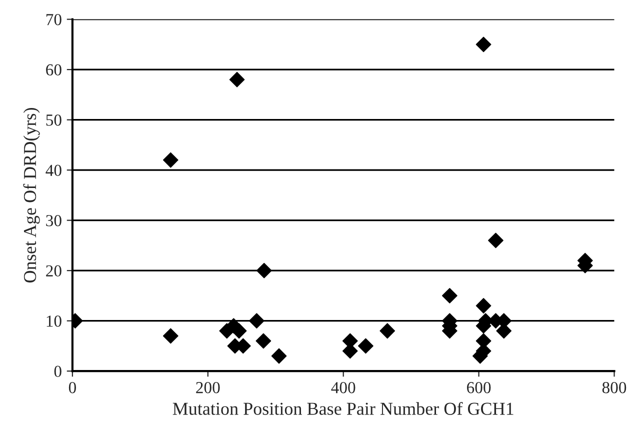 Image resolution: width=630 pixels, height=429 pixels. What do you see at coordinates (31, 195) in the screenshot?
I see `y-axis-title: Onset Age Of DRD(yrs)` at bounding box center [31, 195].